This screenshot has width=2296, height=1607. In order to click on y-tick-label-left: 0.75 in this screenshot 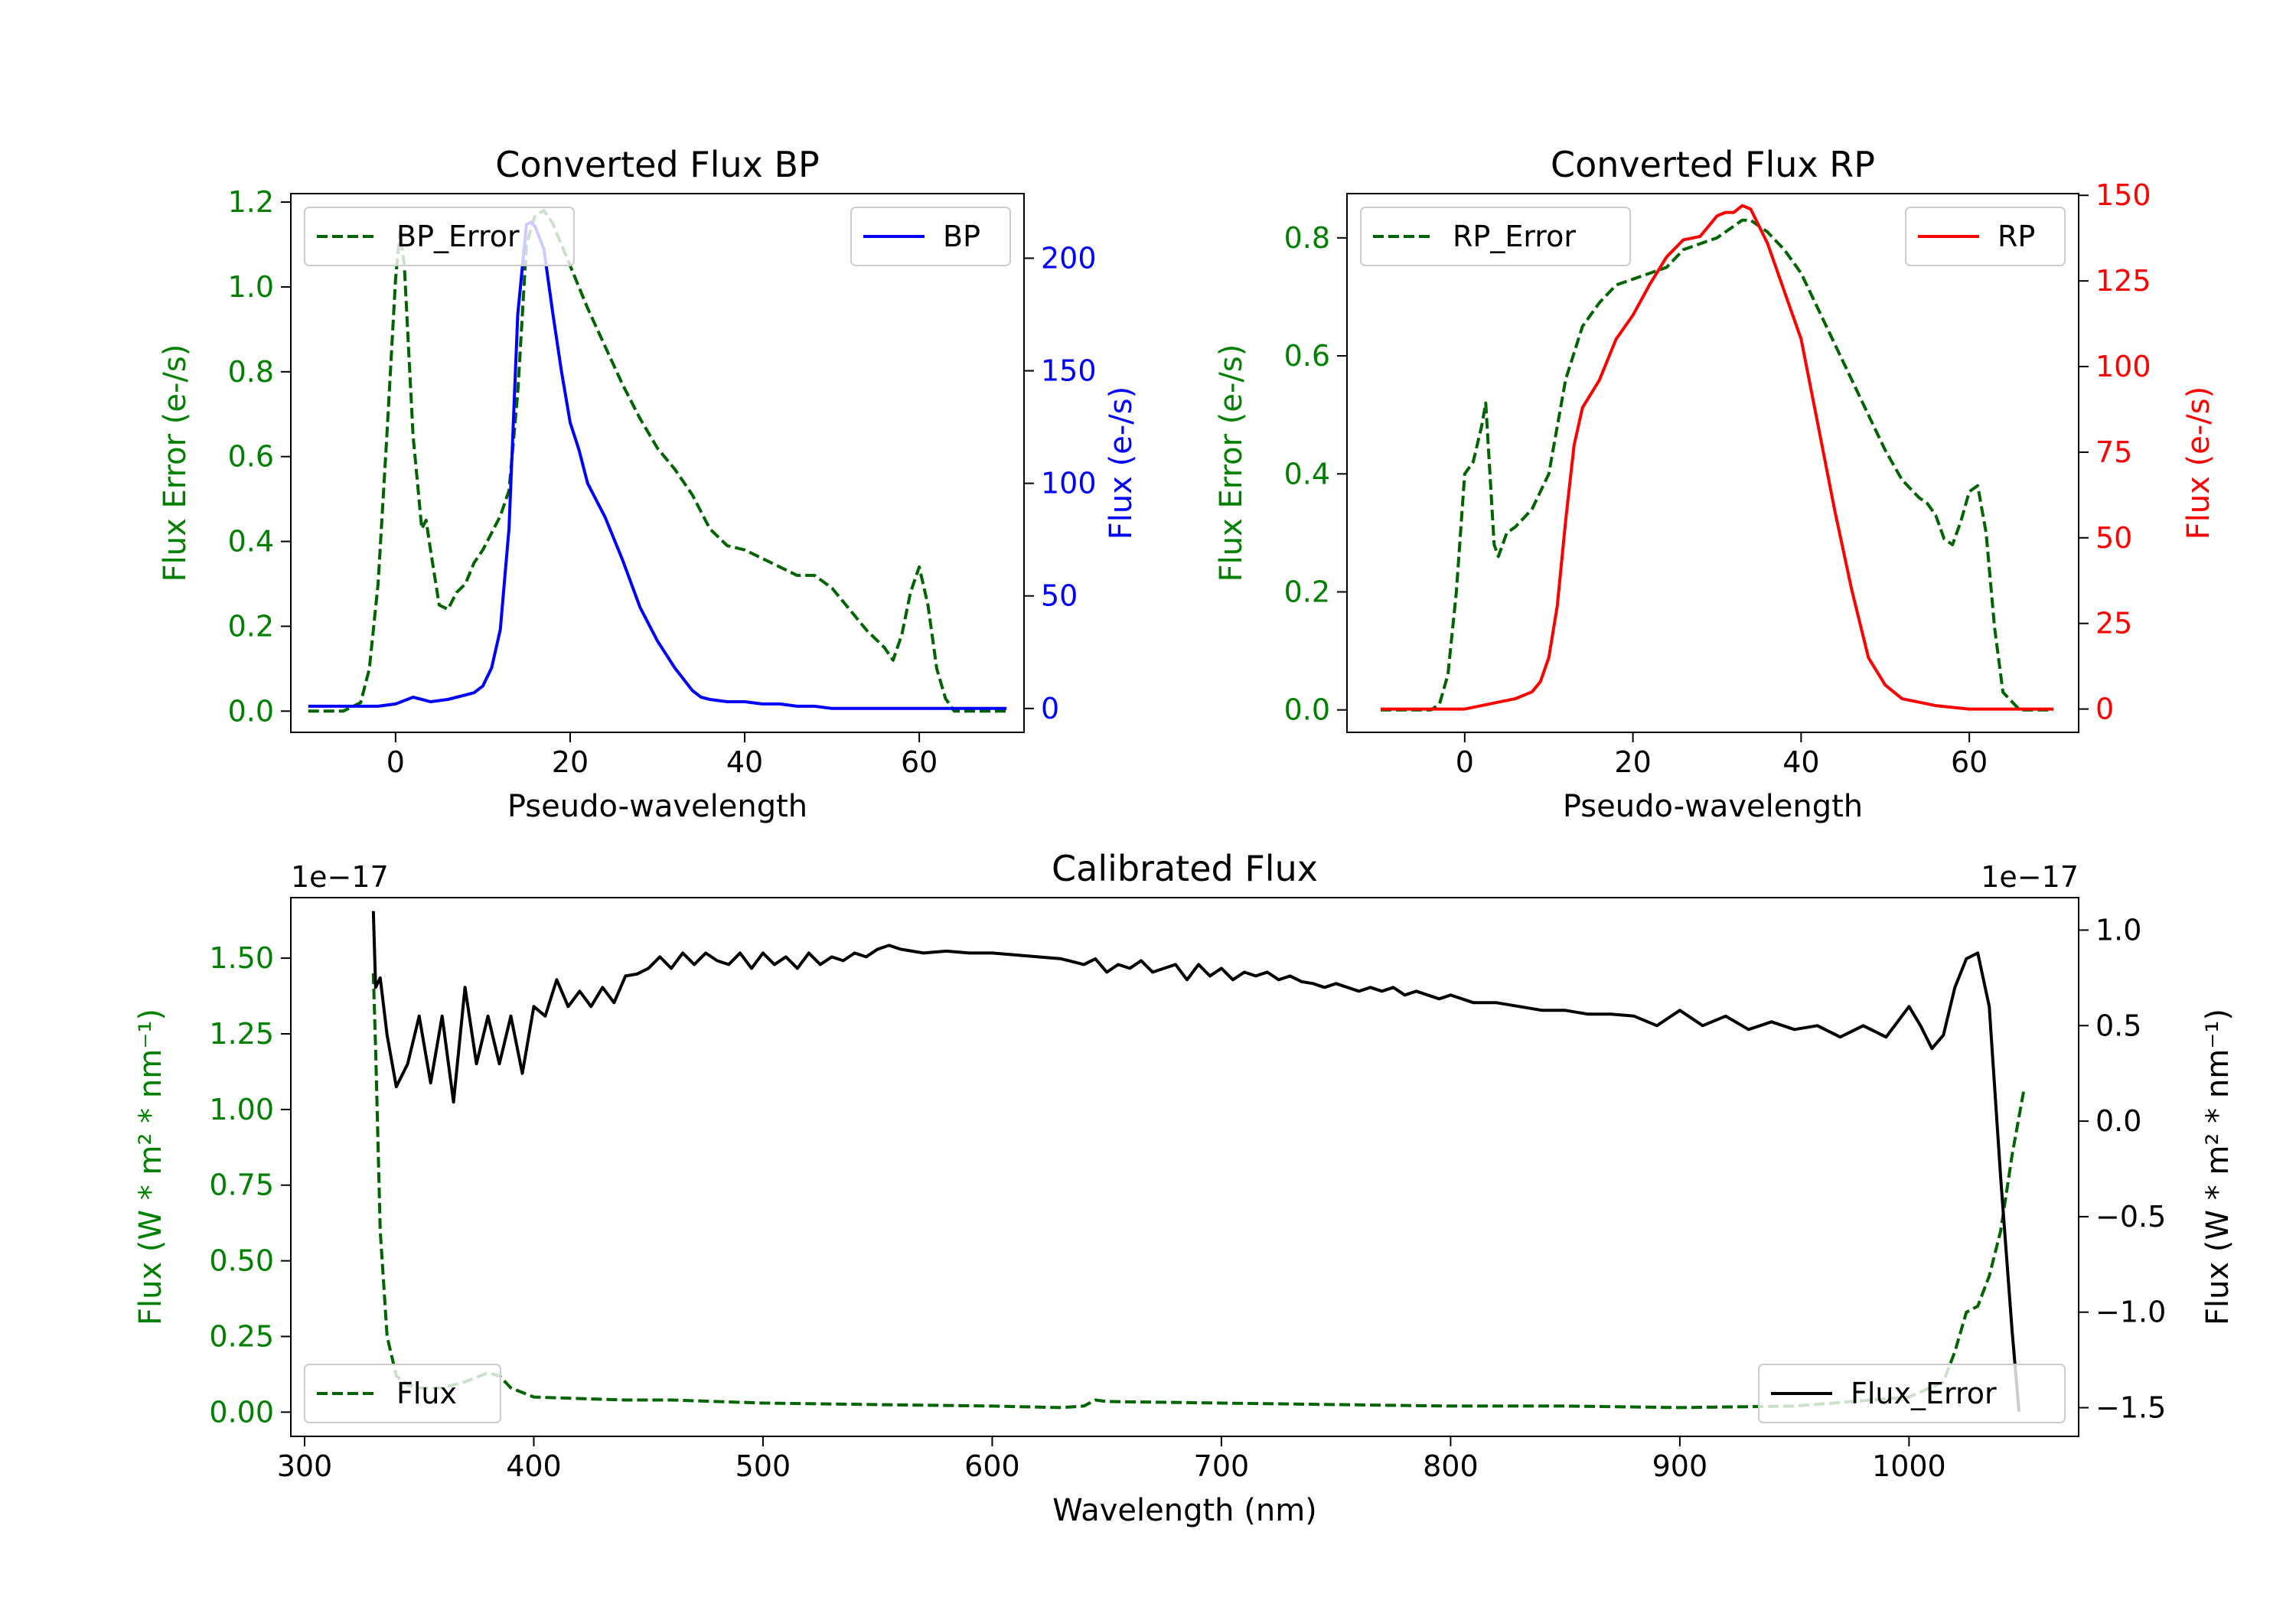, I will do `click(241, 1185)`.